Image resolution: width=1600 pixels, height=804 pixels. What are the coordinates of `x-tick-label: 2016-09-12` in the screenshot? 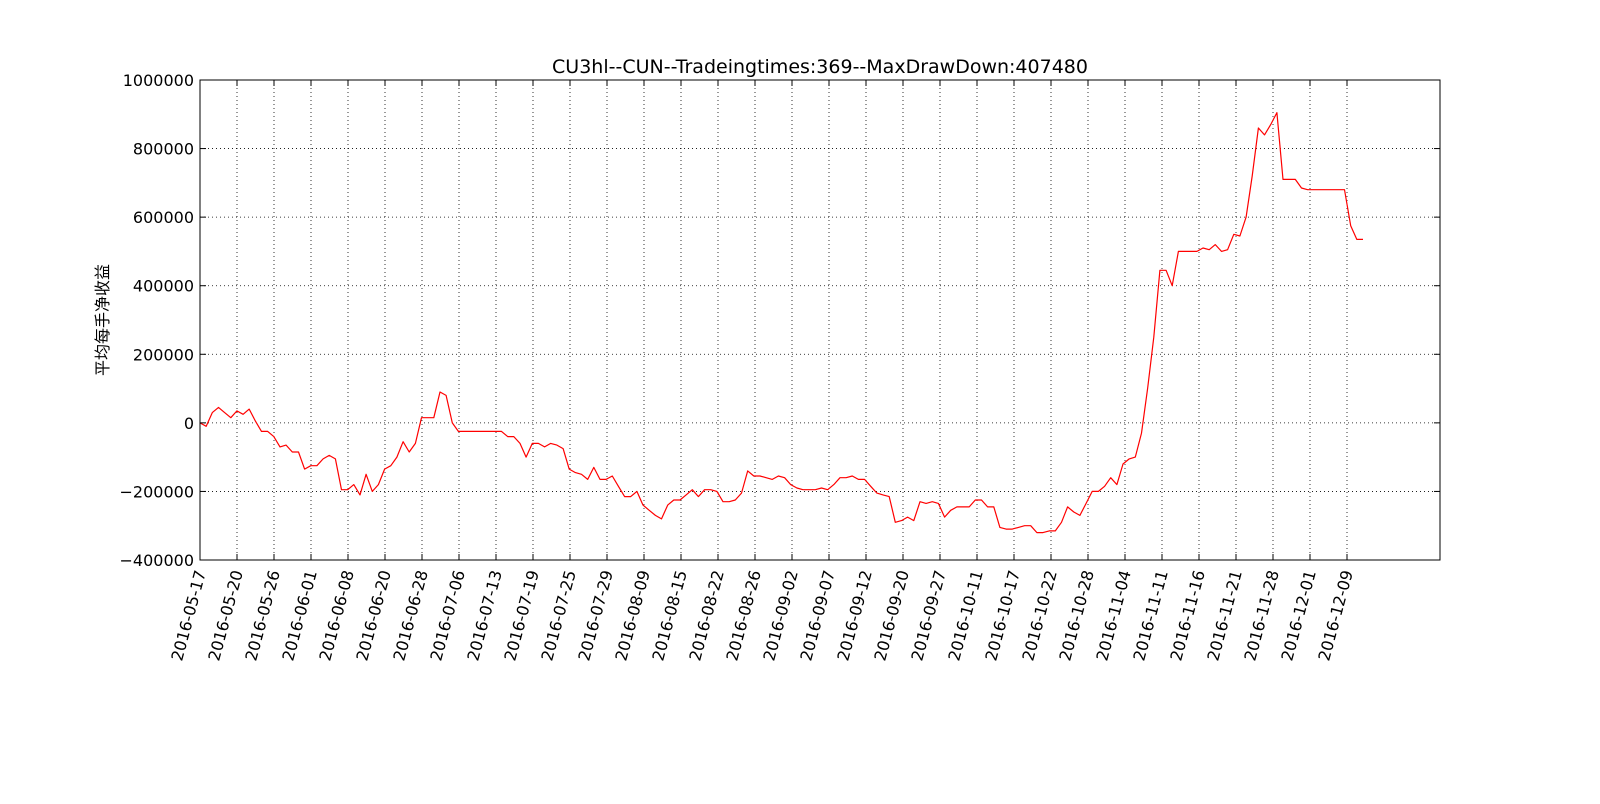 It's located at (854, 615).